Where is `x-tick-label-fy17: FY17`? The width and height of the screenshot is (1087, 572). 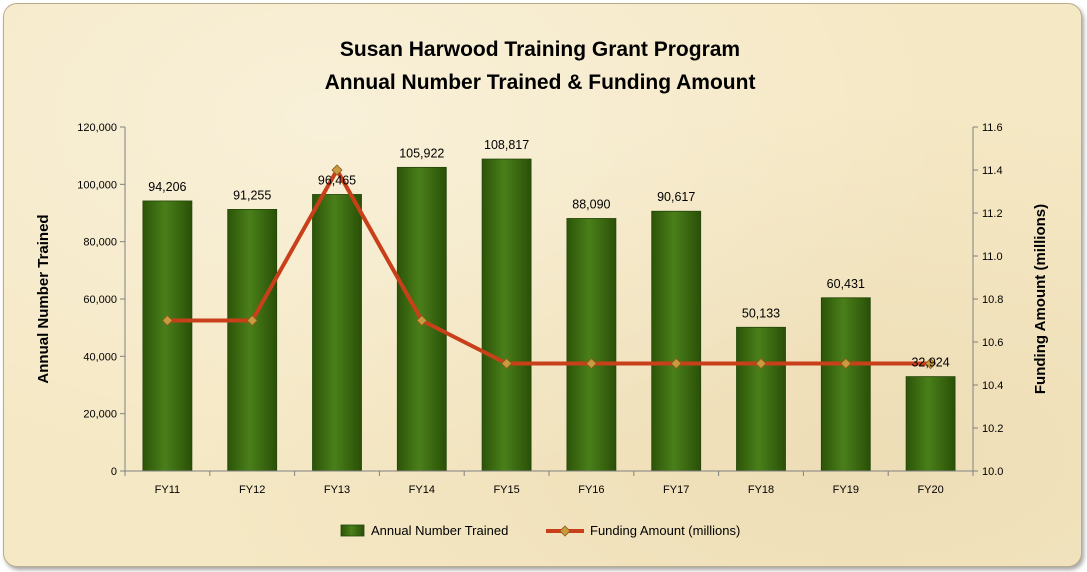
x-tick-label-fy17: FY17 is located at coordinates (676, 490).